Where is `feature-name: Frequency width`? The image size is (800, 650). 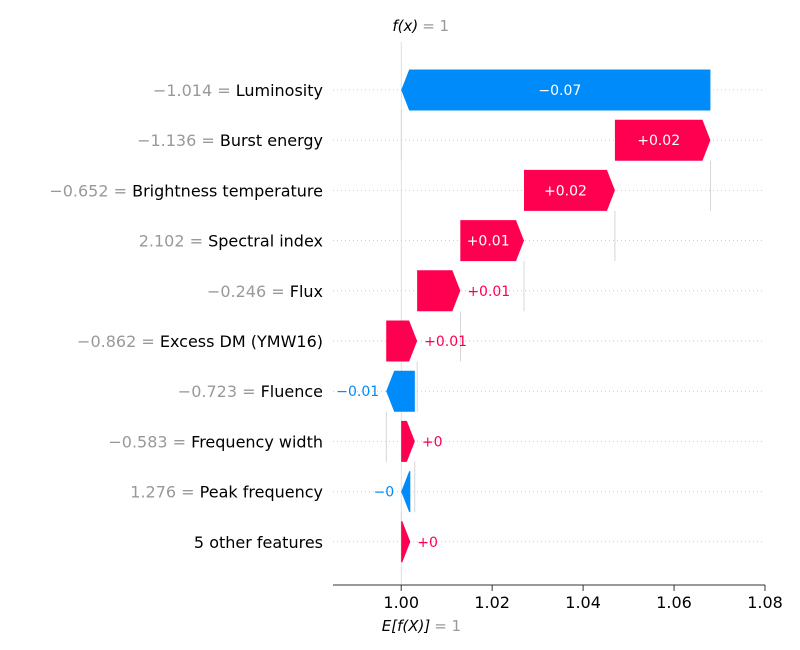 feature-name: Frequency width is located at coordinates (257, 441).